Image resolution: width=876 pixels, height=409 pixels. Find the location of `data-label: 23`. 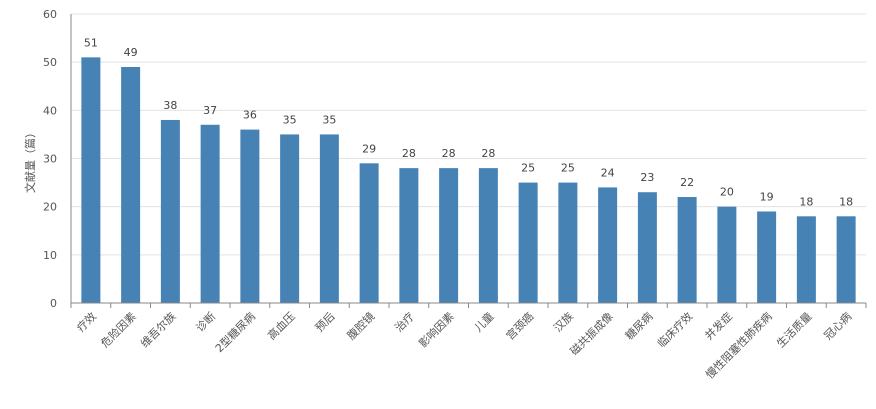

data-label: 23 is located at coordinates (647, 177).